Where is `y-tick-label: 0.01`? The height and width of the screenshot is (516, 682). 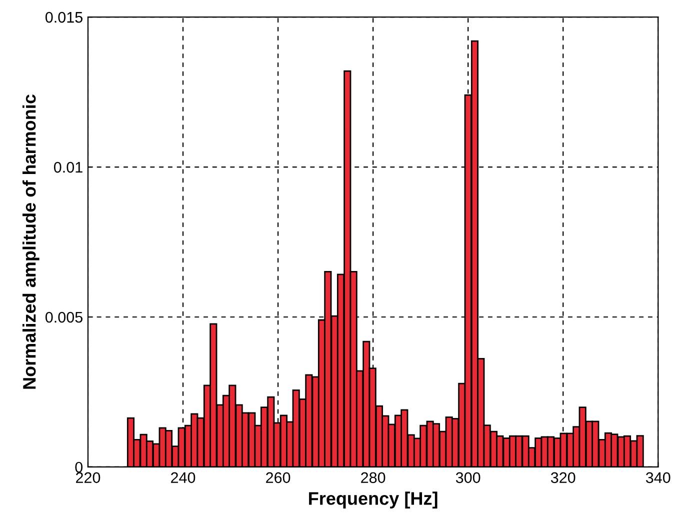 y-tick-label: 0.01 is located at coordinates (68, 167).